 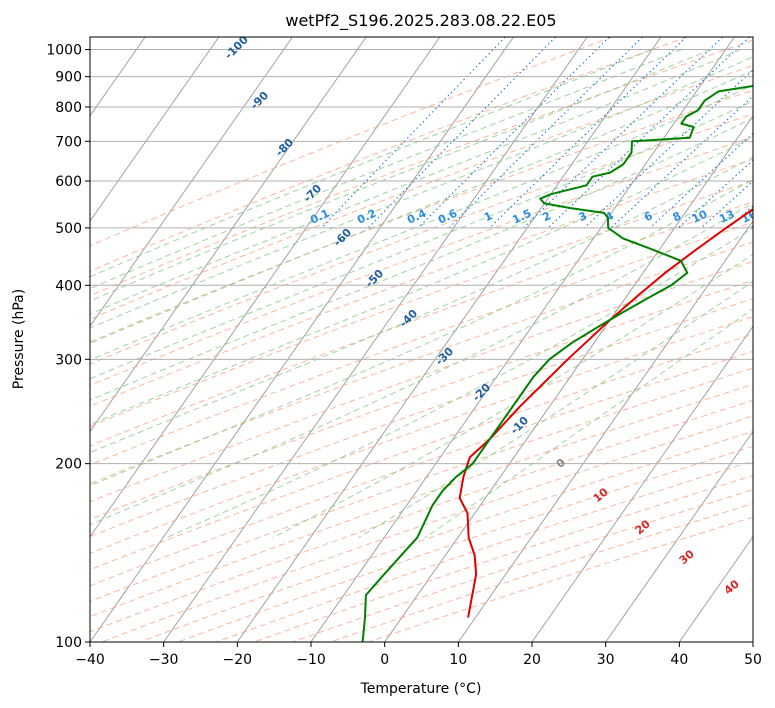 I want to click on x-tick-label: −40, so click(x=90, y=660).